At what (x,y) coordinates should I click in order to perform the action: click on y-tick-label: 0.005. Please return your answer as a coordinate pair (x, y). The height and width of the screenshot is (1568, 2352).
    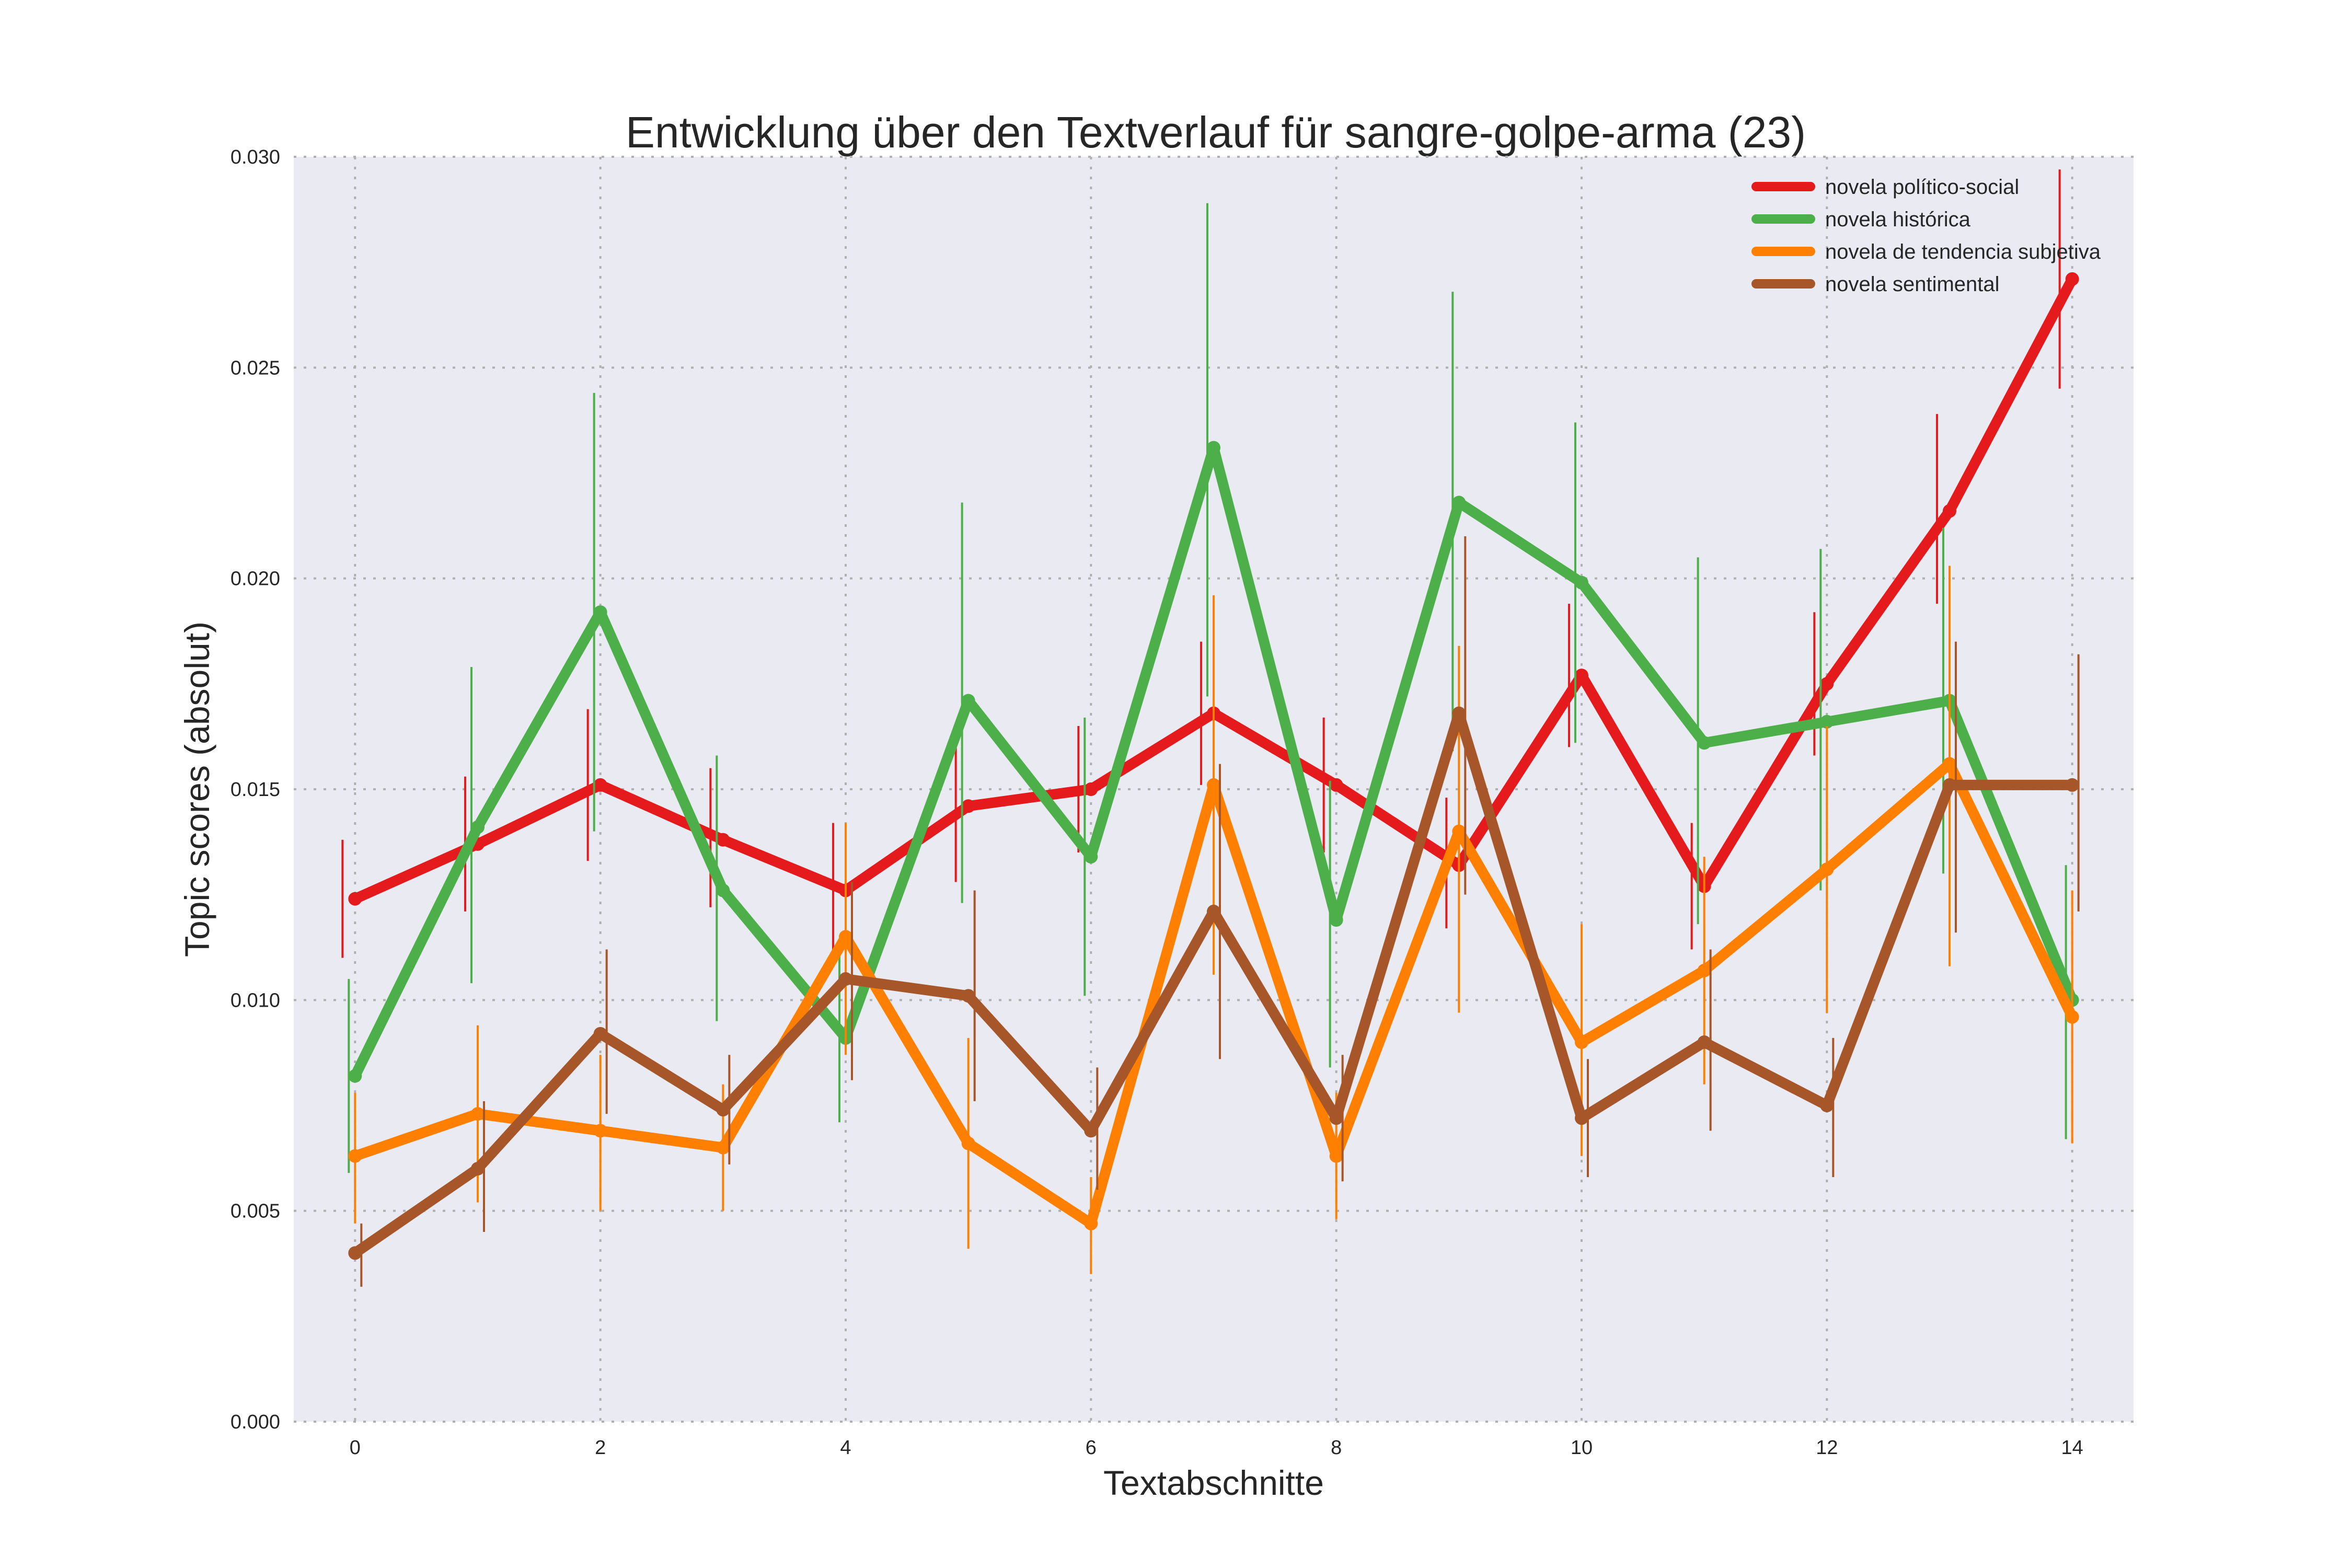
    Looking at the image, I should click on (255, 1212).